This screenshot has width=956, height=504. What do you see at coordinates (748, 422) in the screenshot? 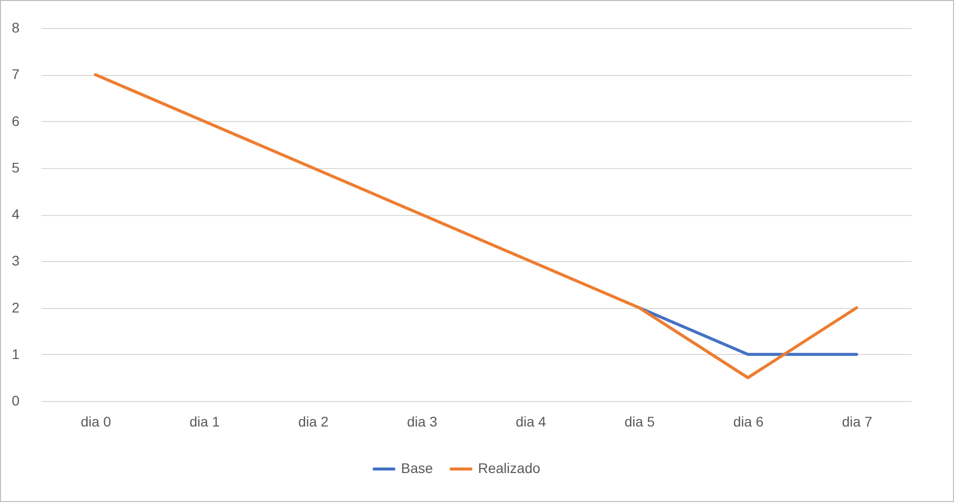
I see `x-tick-label: dia 6` at bounding box center [748, 422].